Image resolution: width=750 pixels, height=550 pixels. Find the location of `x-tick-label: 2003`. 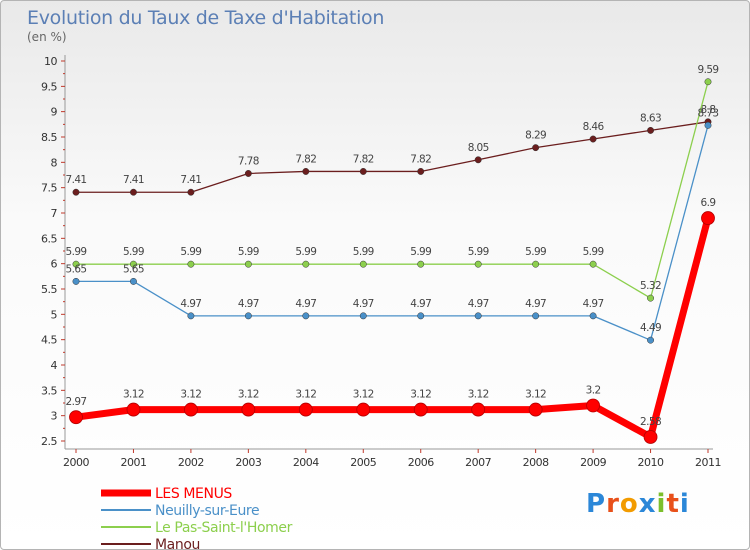

x-tick-label: 2003 is located at coordinates (248, 462).